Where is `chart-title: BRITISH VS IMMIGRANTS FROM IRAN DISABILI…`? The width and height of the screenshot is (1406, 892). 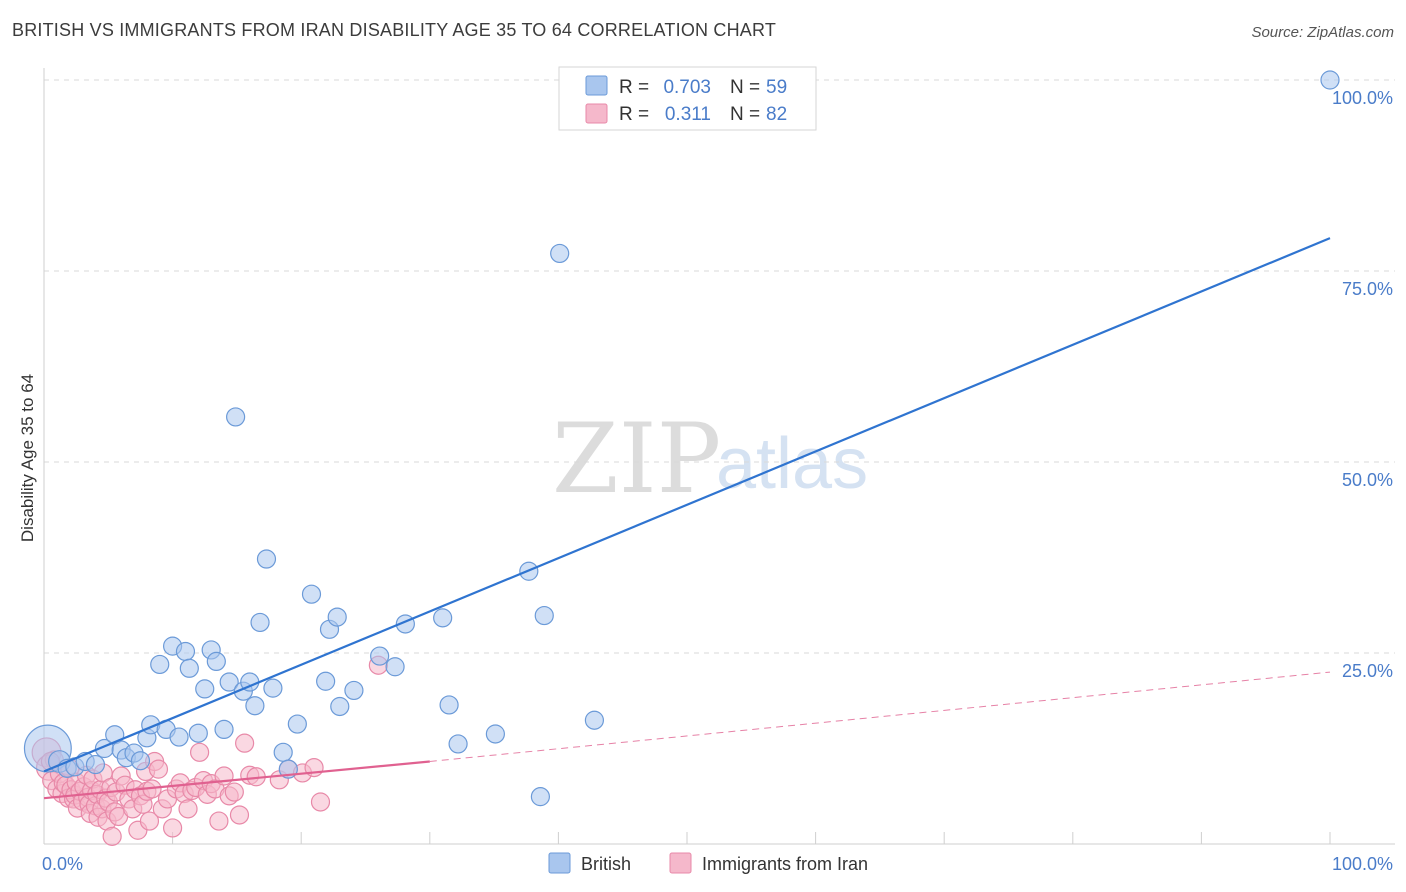 chart-title: BRITISH VS IMMIGRANTS FROM IRAN DISABILI… is located at coordinates (394, 30).